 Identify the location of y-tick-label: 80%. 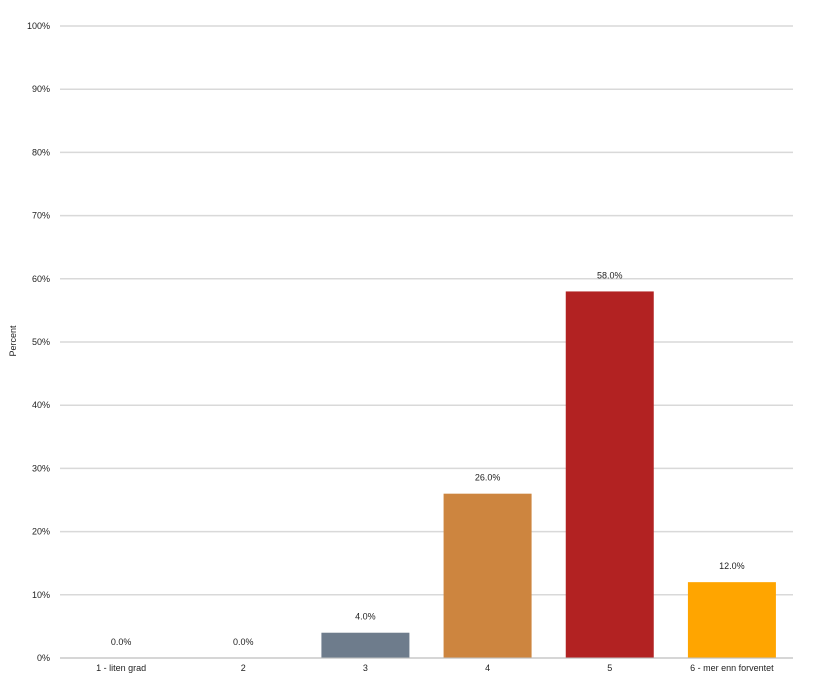
(41, 152).